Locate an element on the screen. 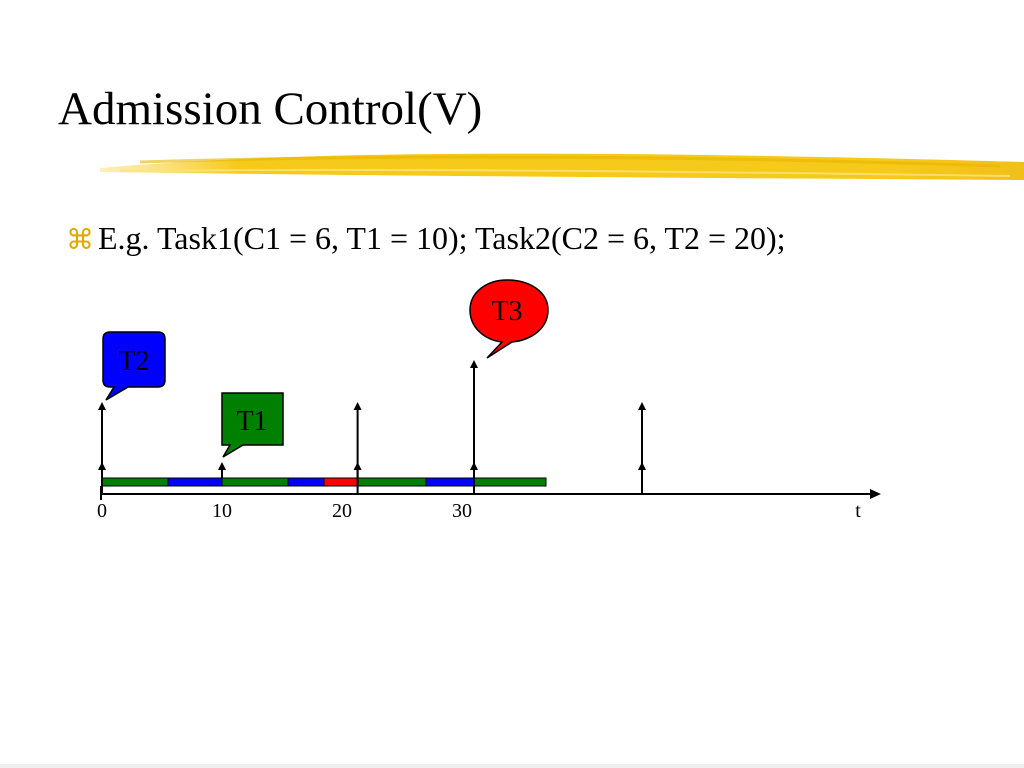 The height and width of the screenshot is (768, 1024). callout-t2-label: T2 is located at coordinates (133, 361).